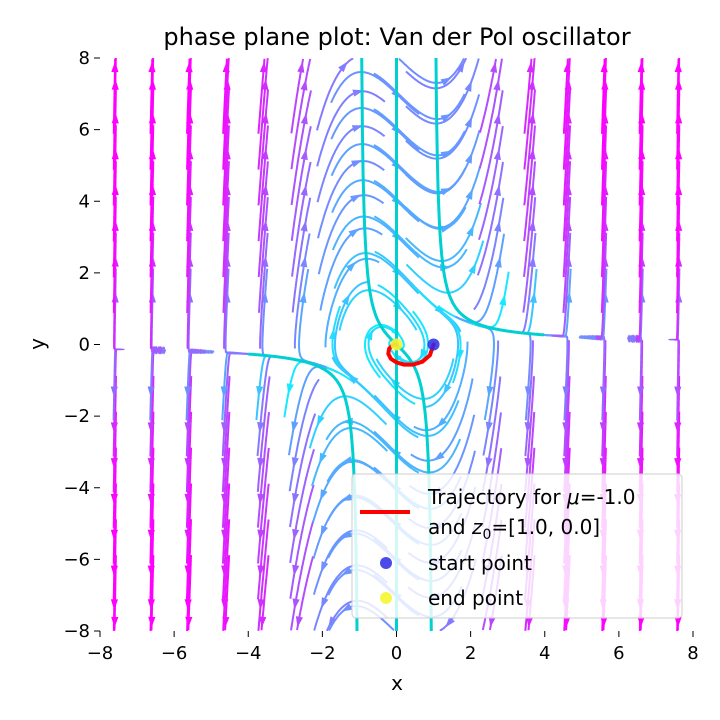 This screenshot has height=720, width=720. Describe the element at coordinates (544, 653) in the screenshot. I see `x-tick-label: 4` at that location.